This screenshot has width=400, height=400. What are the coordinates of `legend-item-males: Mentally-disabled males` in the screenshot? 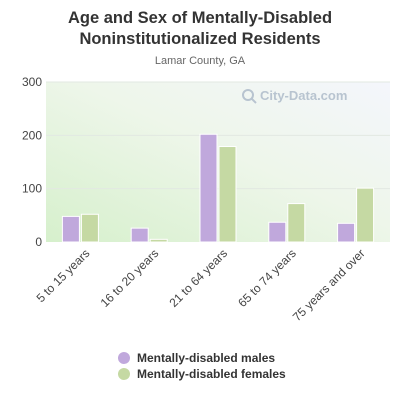 It's located at (202, 358).